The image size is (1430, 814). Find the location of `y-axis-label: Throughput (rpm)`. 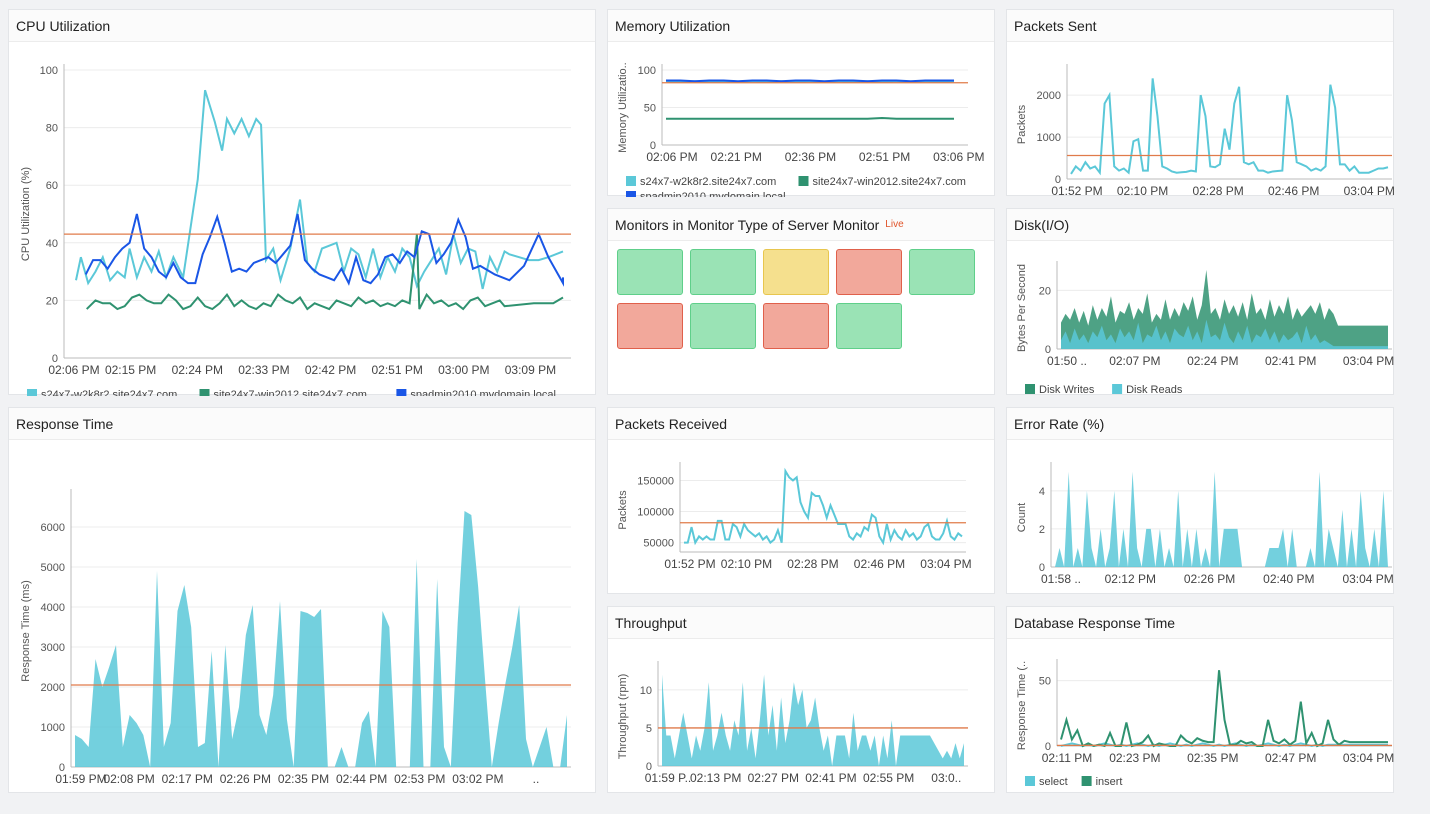

y-axis-label: Throughput (rpm) is located at coordinates (623, 717).